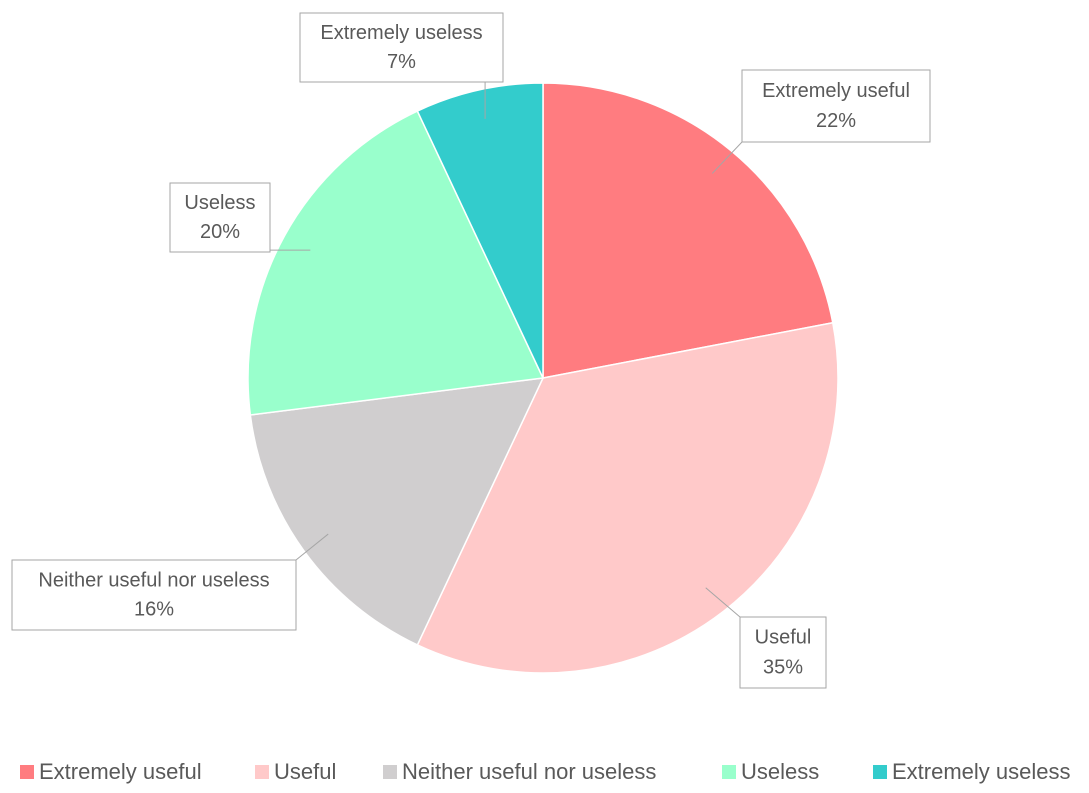 Image resolution: width=1089 pixels, height=793 pixels. What do you see at coordinates (836, 91) in the screenshot?
I see `label-name: Extremely useful` at bounding box center [836, 91].